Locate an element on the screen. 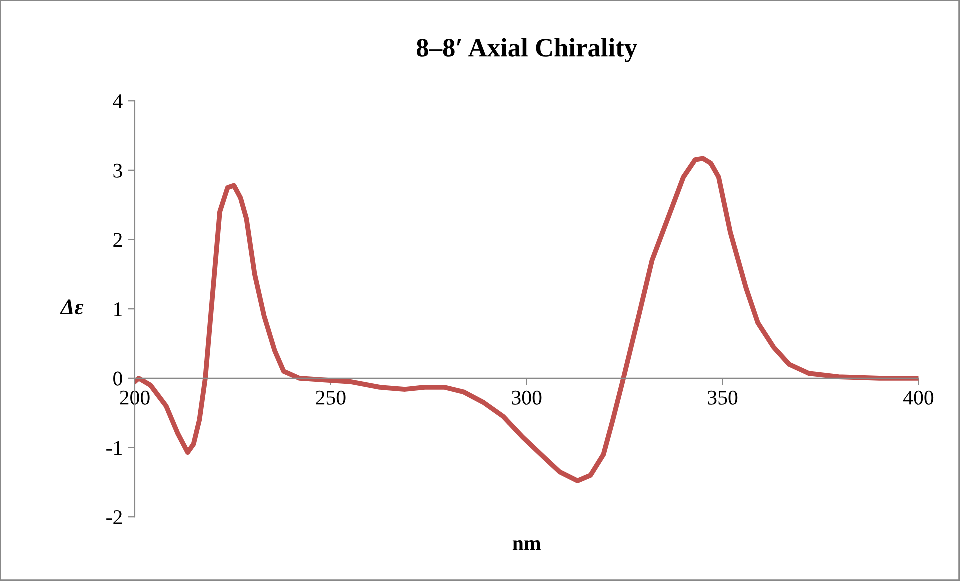 Image resolution: width=960 pixels, height=581 pixels. x-tick-label: 250 is located at coordinates (331, 397).